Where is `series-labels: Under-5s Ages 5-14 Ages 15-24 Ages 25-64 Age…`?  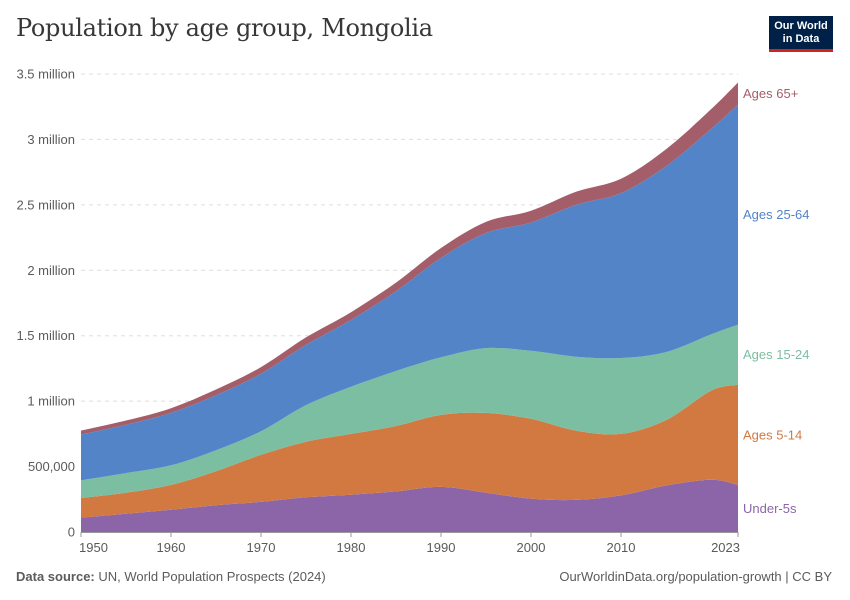 series-labels: Under-5s Ages 5-14 Ages 15-24 Ages 25-64 Age… is located at coordinates (776, 301).